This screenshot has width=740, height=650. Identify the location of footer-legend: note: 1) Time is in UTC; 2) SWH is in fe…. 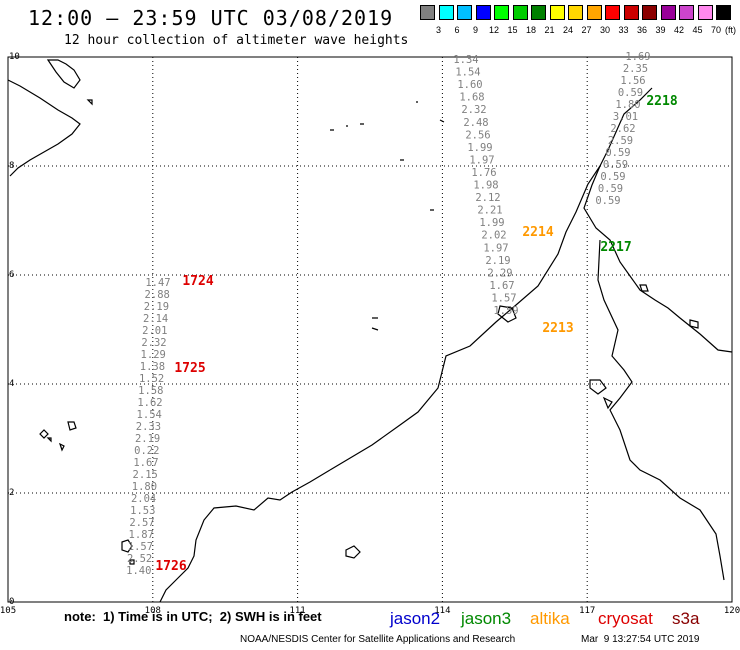
(370, 620).